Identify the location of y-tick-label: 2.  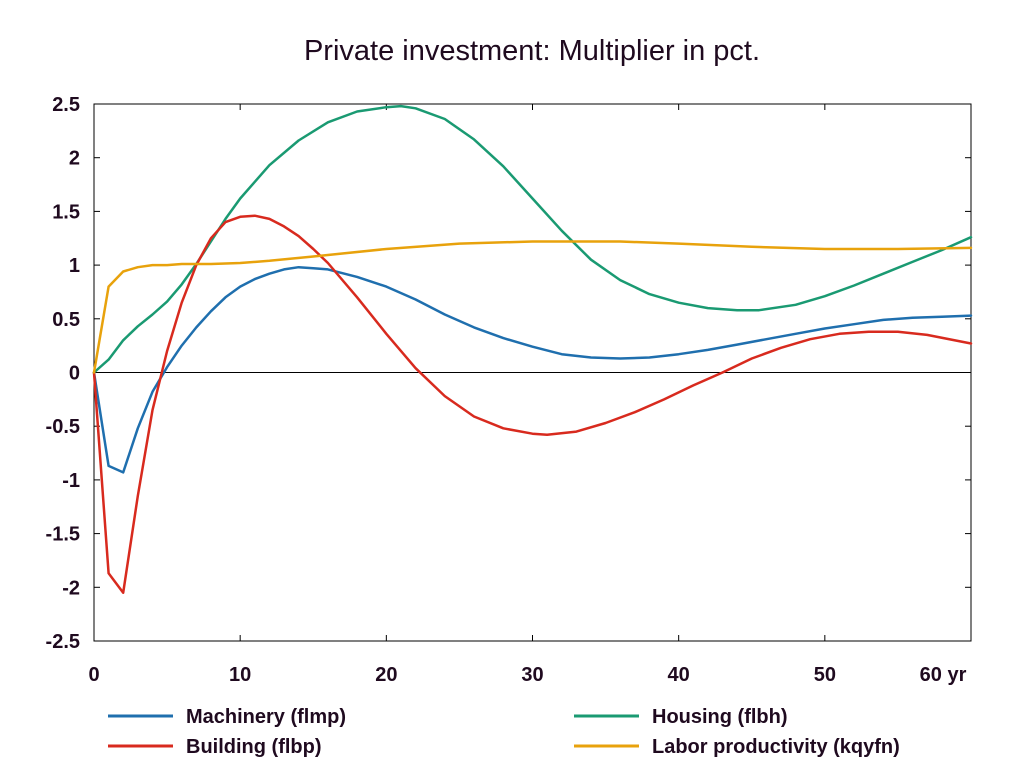
(74, 159).